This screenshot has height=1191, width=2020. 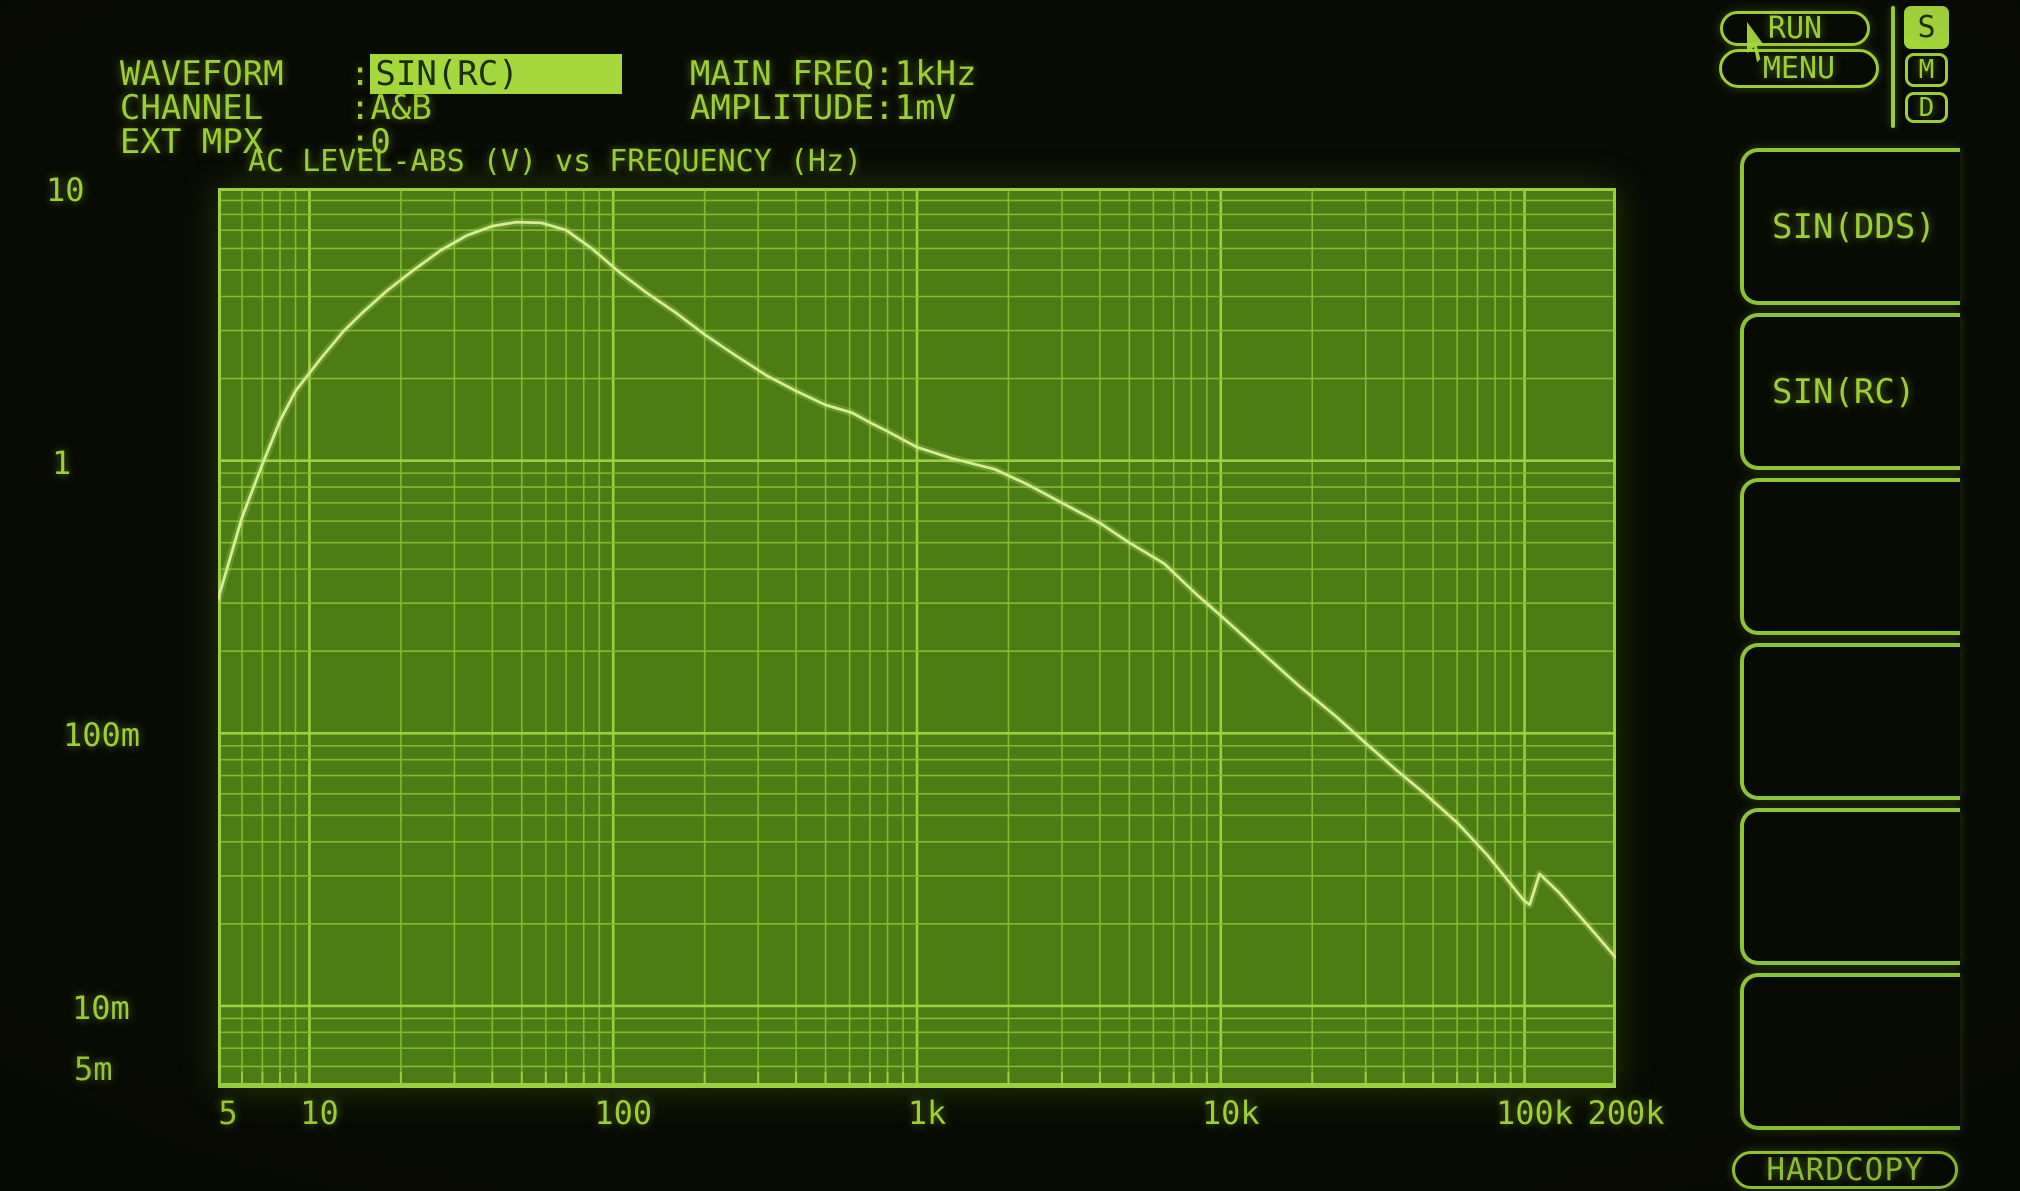 I want to click on menu-button-label: MENU, so click(x=1799, y=68).